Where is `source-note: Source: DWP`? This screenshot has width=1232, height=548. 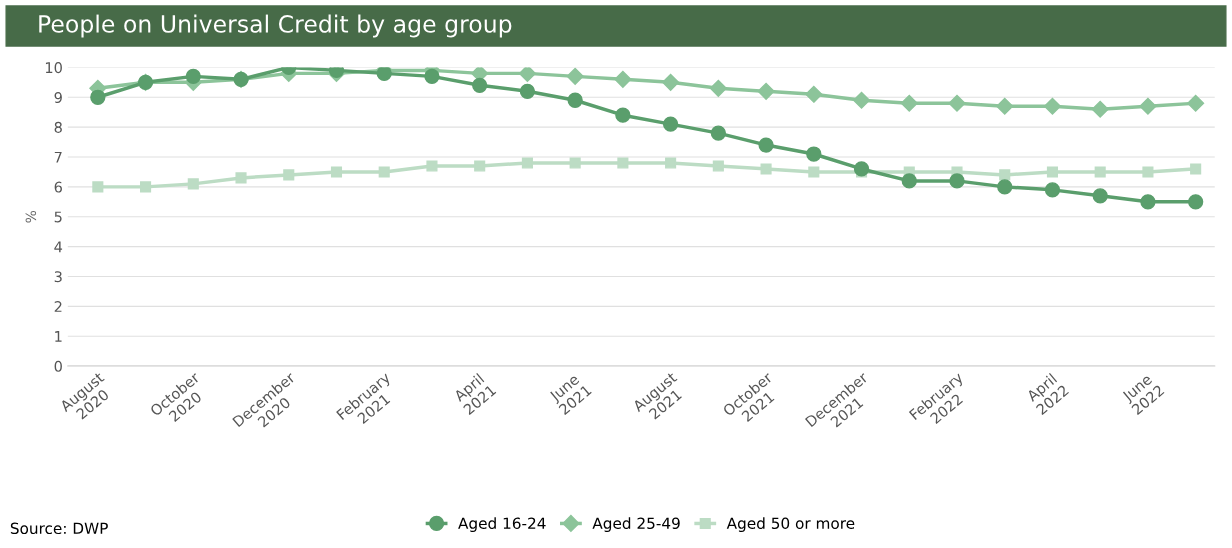 source-note: Source: DWP is located at coordinates (59, 528).